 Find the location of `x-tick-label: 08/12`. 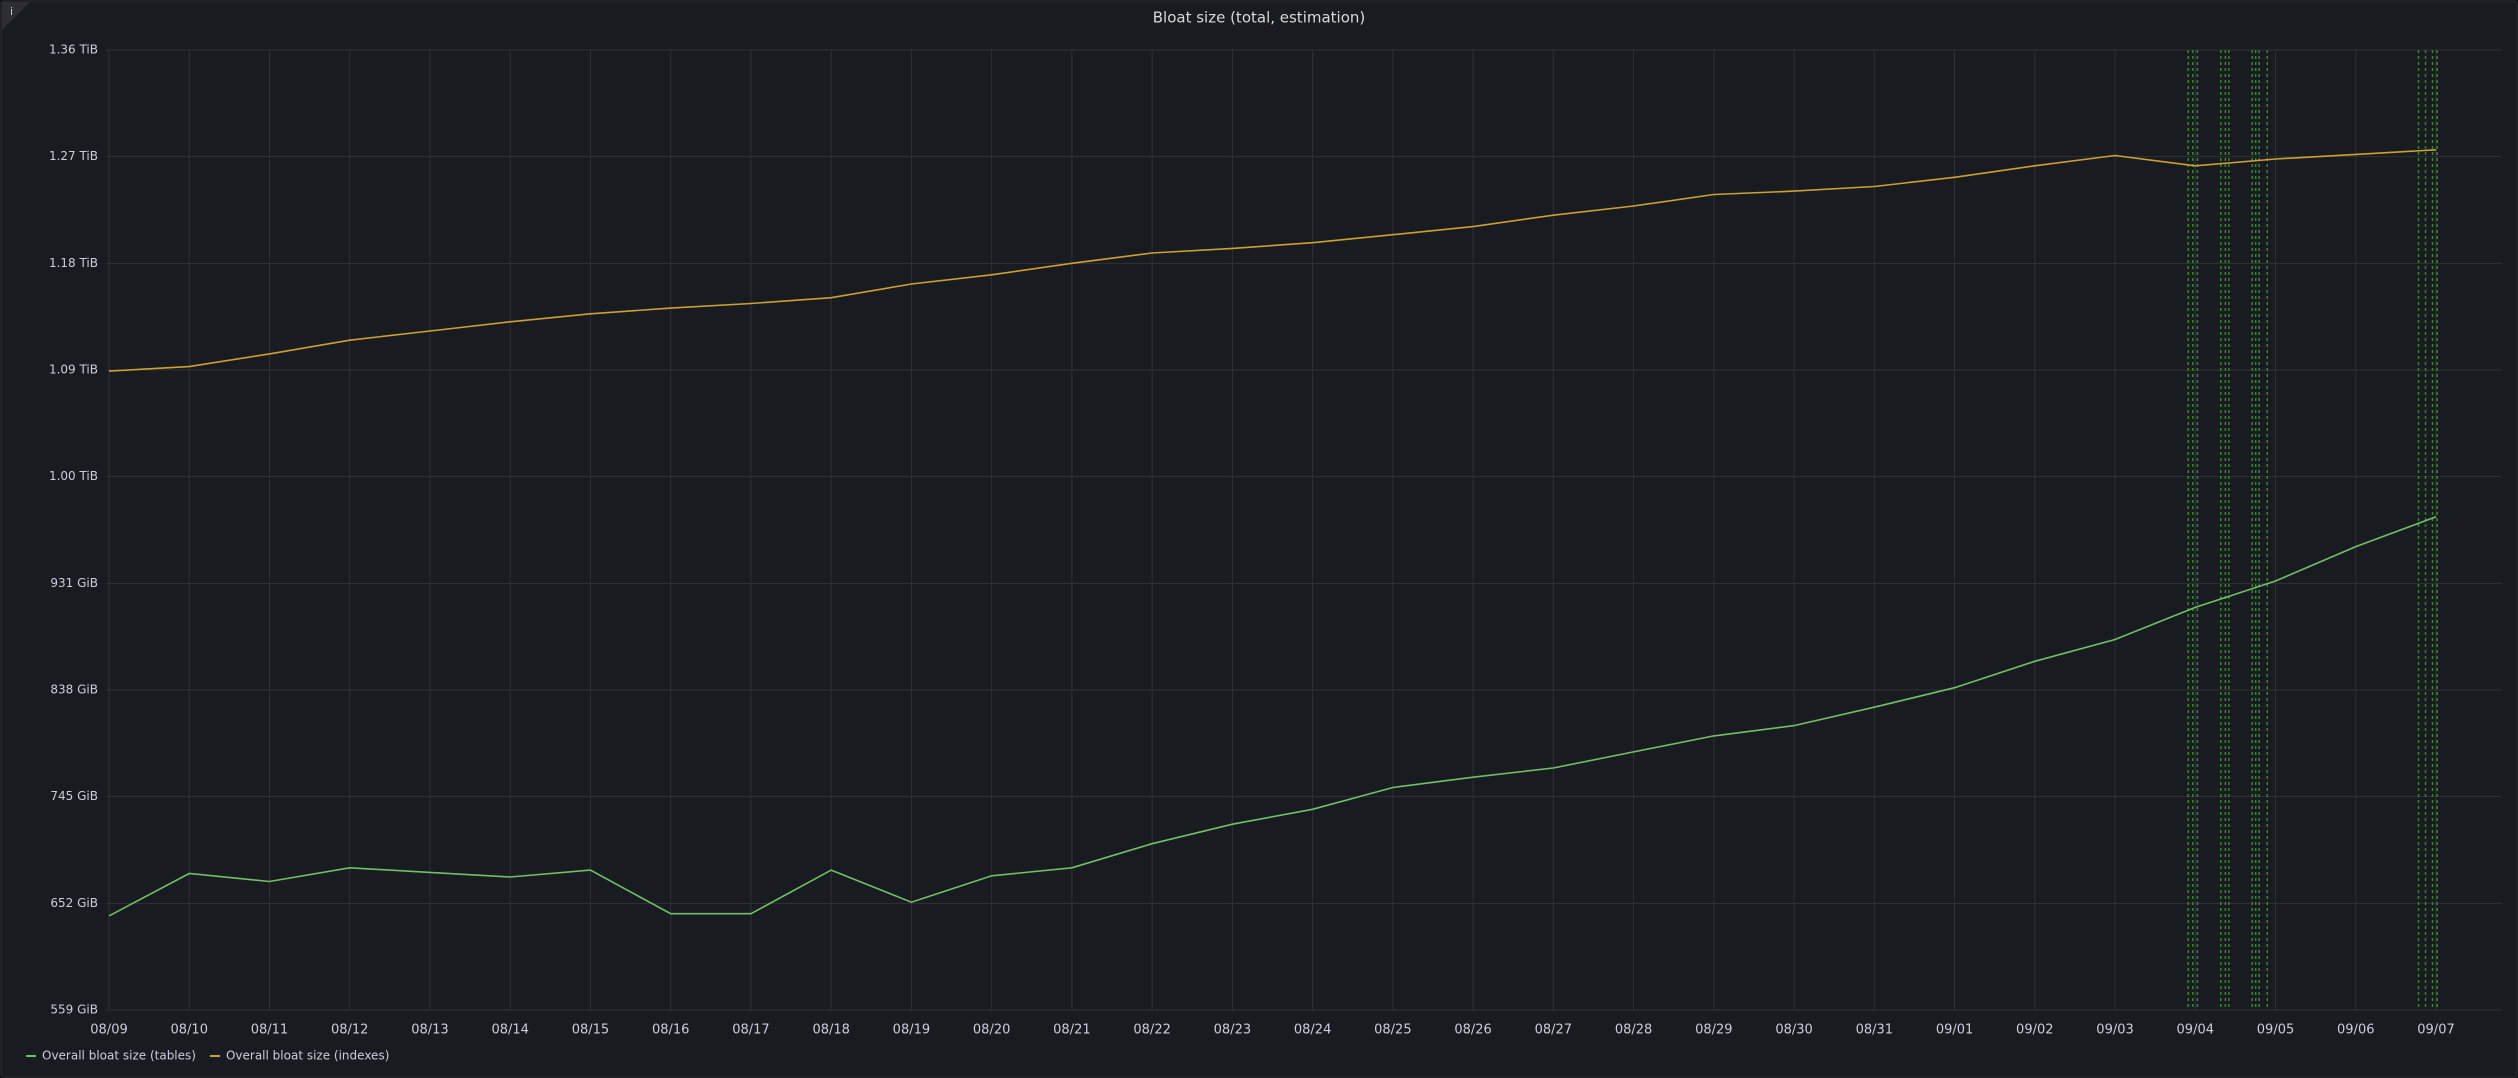

x-tick-label: 08/12 is located at coordinates (349, 1030).